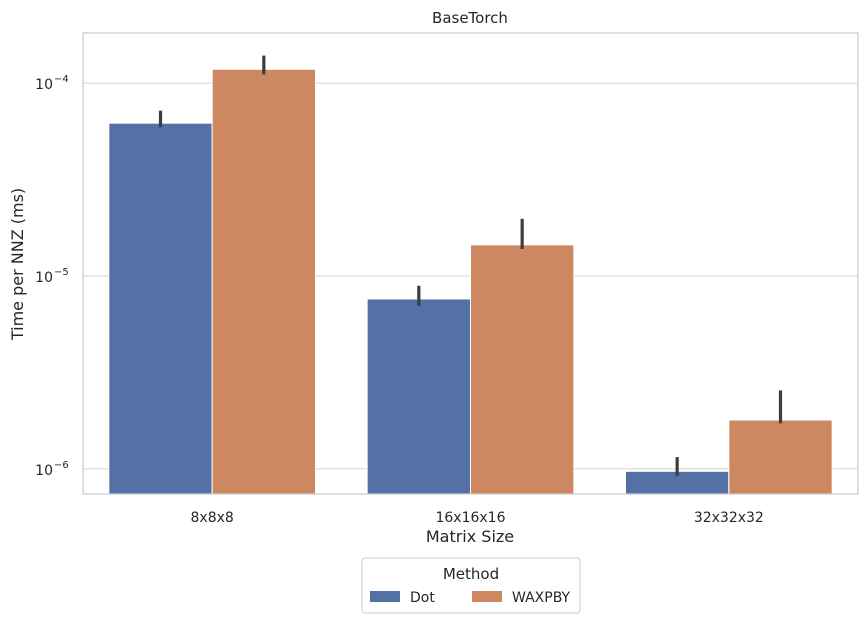 Image resolution: width=868 pixels, height=621 pixels. Describe the element at coordinates (541, 598) in the screenshot. I see `legend-label-waxpby: WAXPBY` at that location.